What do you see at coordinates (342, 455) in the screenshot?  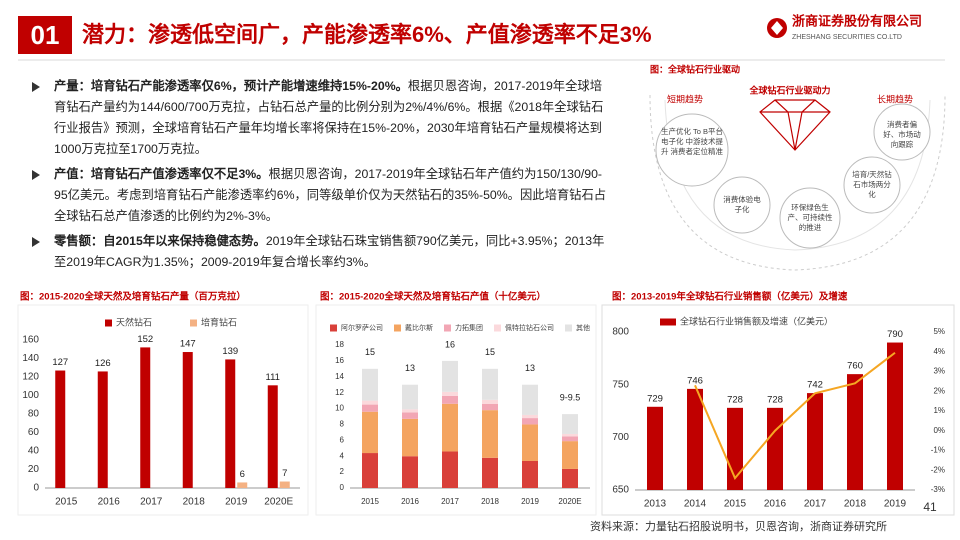 I see `y-tick-label: 4` at bounding box center [342, 455].